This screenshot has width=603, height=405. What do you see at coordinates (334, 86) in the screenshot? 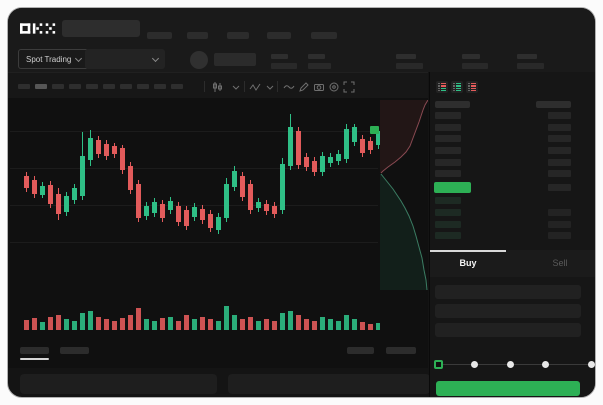
I see `settings-icon` at bounding box center [334, 86].